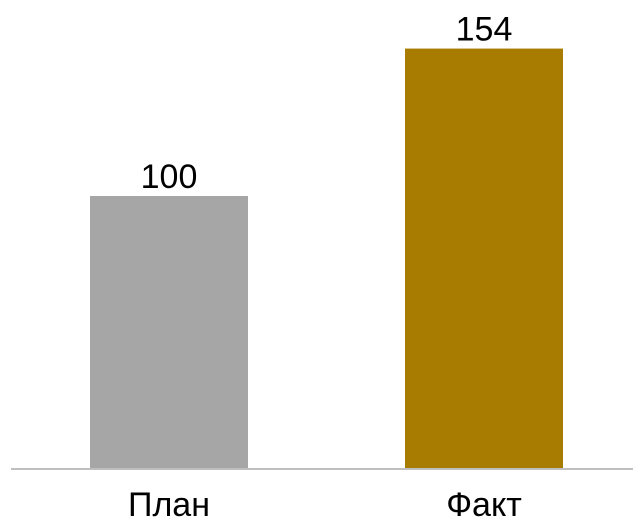  I want to click on x-tick-label-fact: Факт, so click(484, 504).